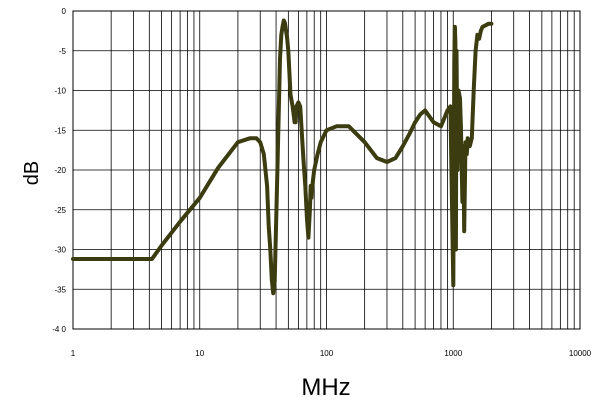 The width and height of the screenshot is (602, 407). Describe the element at coordinates (199, 353) in the screenshot. I see `x-tick-label: 10` at that location.